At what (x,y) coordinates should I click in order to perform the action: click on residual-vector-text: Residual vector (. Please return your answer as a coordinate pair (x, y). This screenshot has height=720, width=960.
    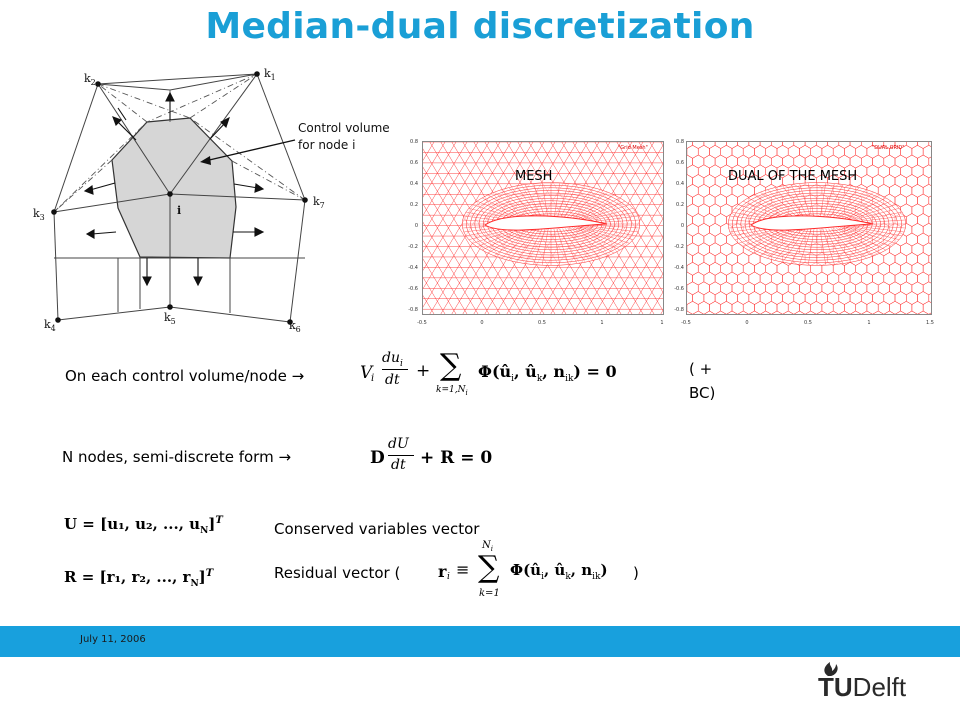
    Looking at the image, I should click on (337, 573).